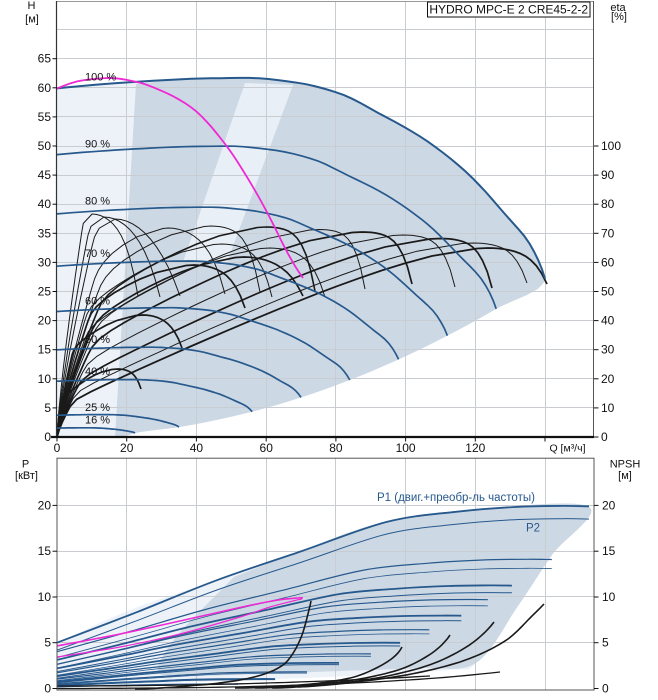 Image resolution: width=658 pixels, height=700 pixels. What do you see at coordinates (25, 465) in the screenshot?
I see `svg-text: P` at bounding box center [25, 465].